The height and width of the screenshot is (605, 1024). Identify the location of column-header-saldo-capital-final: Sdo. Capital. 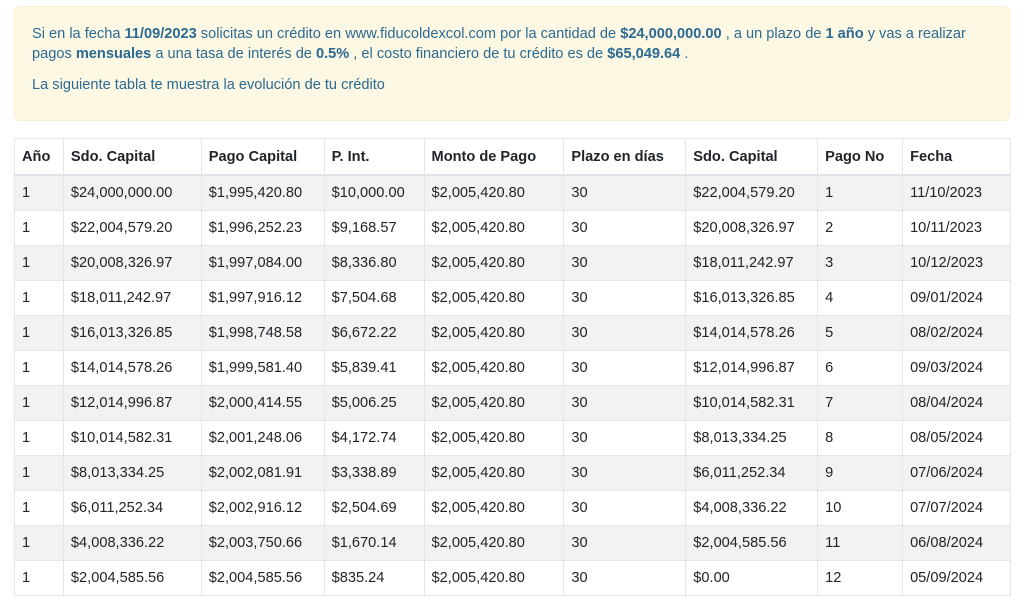
(752, 157).